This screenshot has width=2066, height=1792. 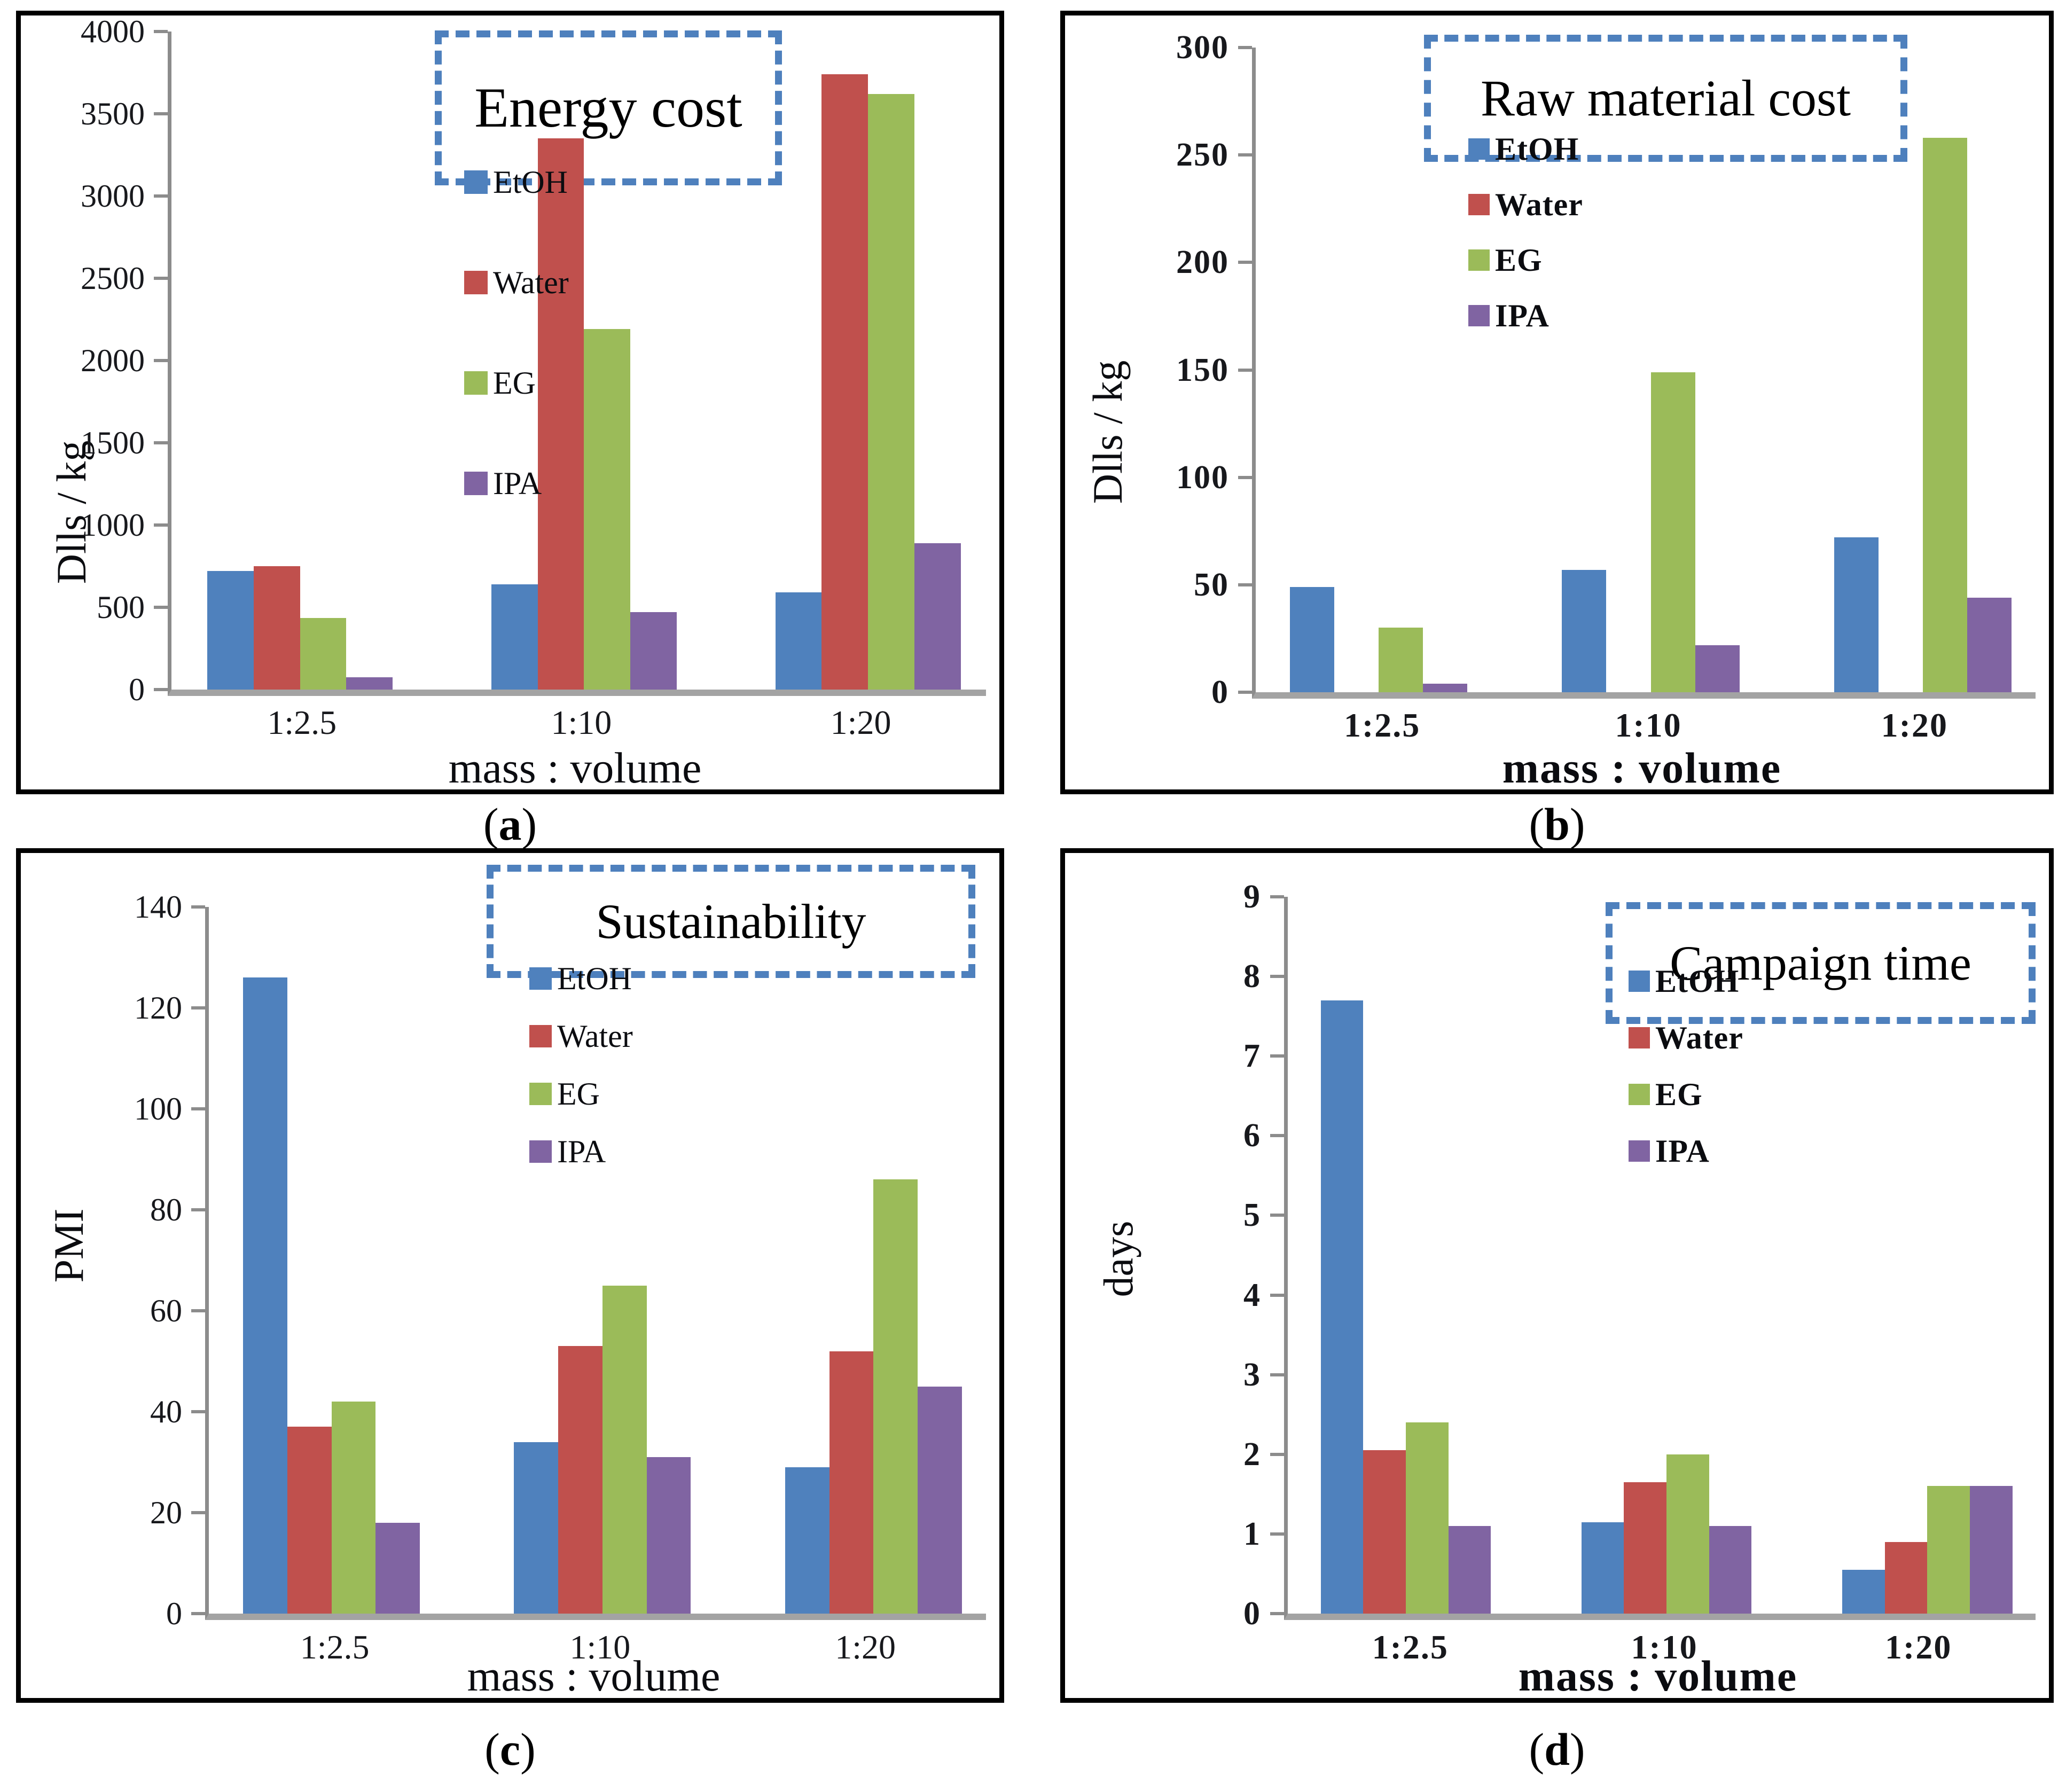 I want to click on bar-c-EG-1:2.5, so click(x=354, y=1508).